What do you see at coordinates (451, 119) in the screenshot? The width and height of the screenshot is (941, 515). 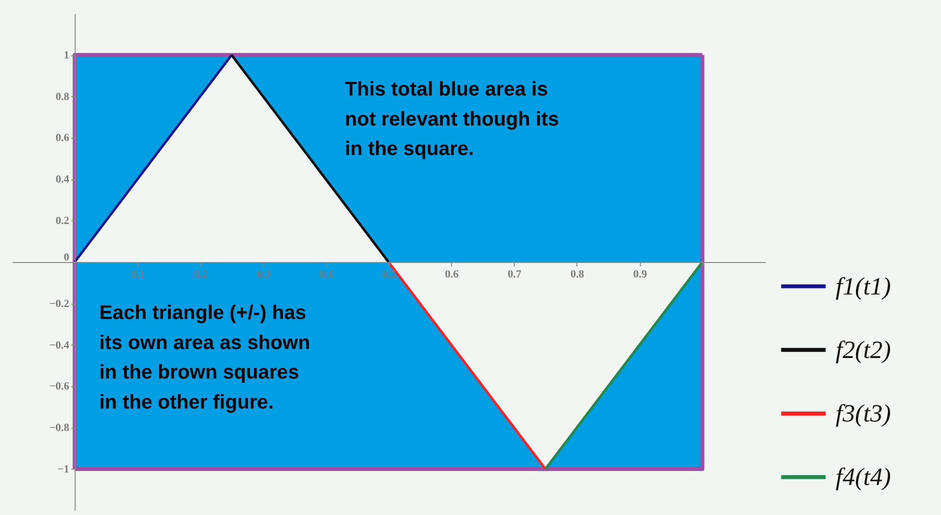 I see `annotation: This total blue area is not relevant though its in the square.` at bounding box center [451, 119].